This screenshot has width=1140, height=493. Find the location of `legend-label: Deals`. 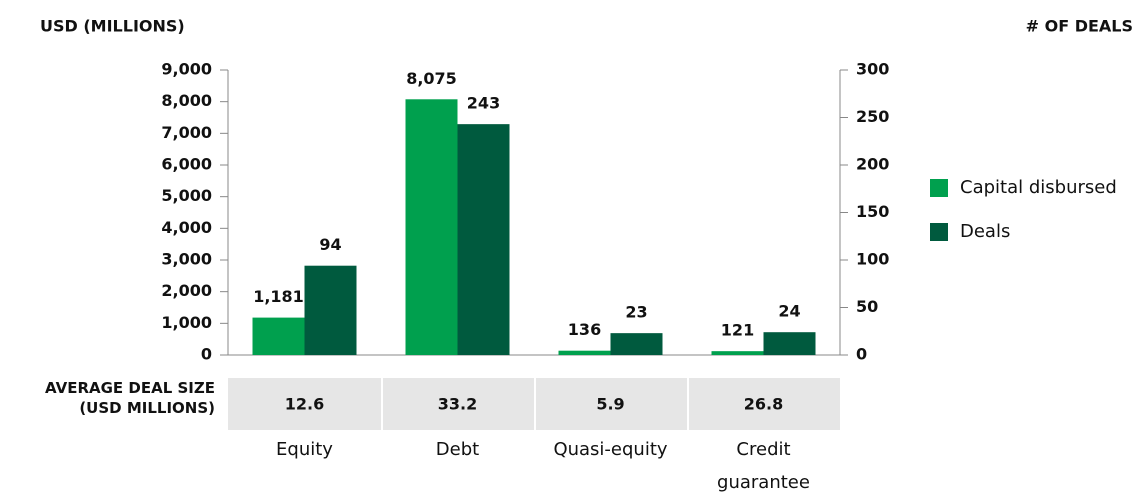

legend-label: Deals is located at coordinates (985, 231).